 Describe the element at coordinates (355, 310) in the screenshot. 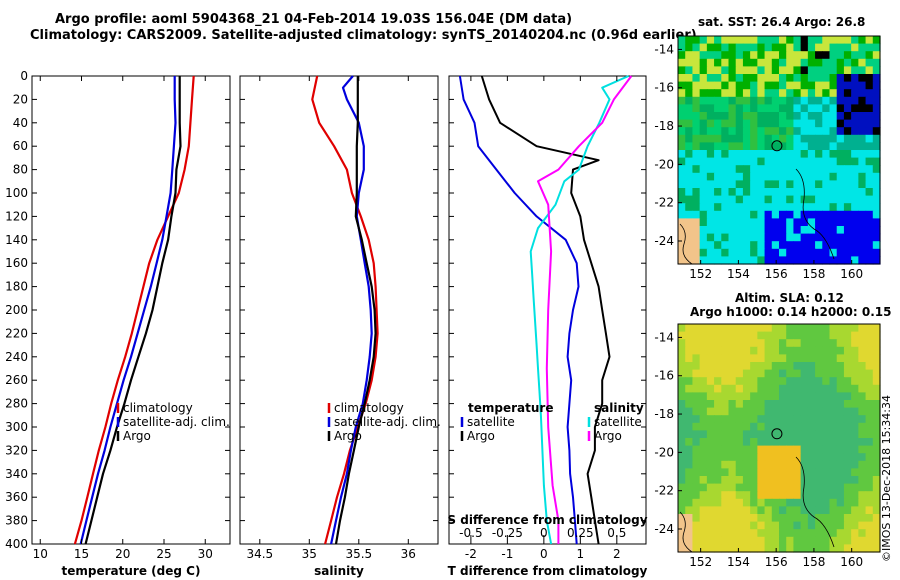

I see `salinity-series-argo` at that location.